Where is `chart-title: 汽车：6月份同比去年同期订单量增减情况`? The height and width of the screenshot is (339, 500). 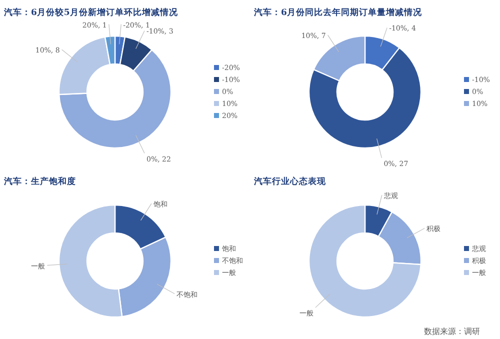
chart-title: 汽车：6月份同比去年同期订单量增减情况 is located at coordinates (338, 12).